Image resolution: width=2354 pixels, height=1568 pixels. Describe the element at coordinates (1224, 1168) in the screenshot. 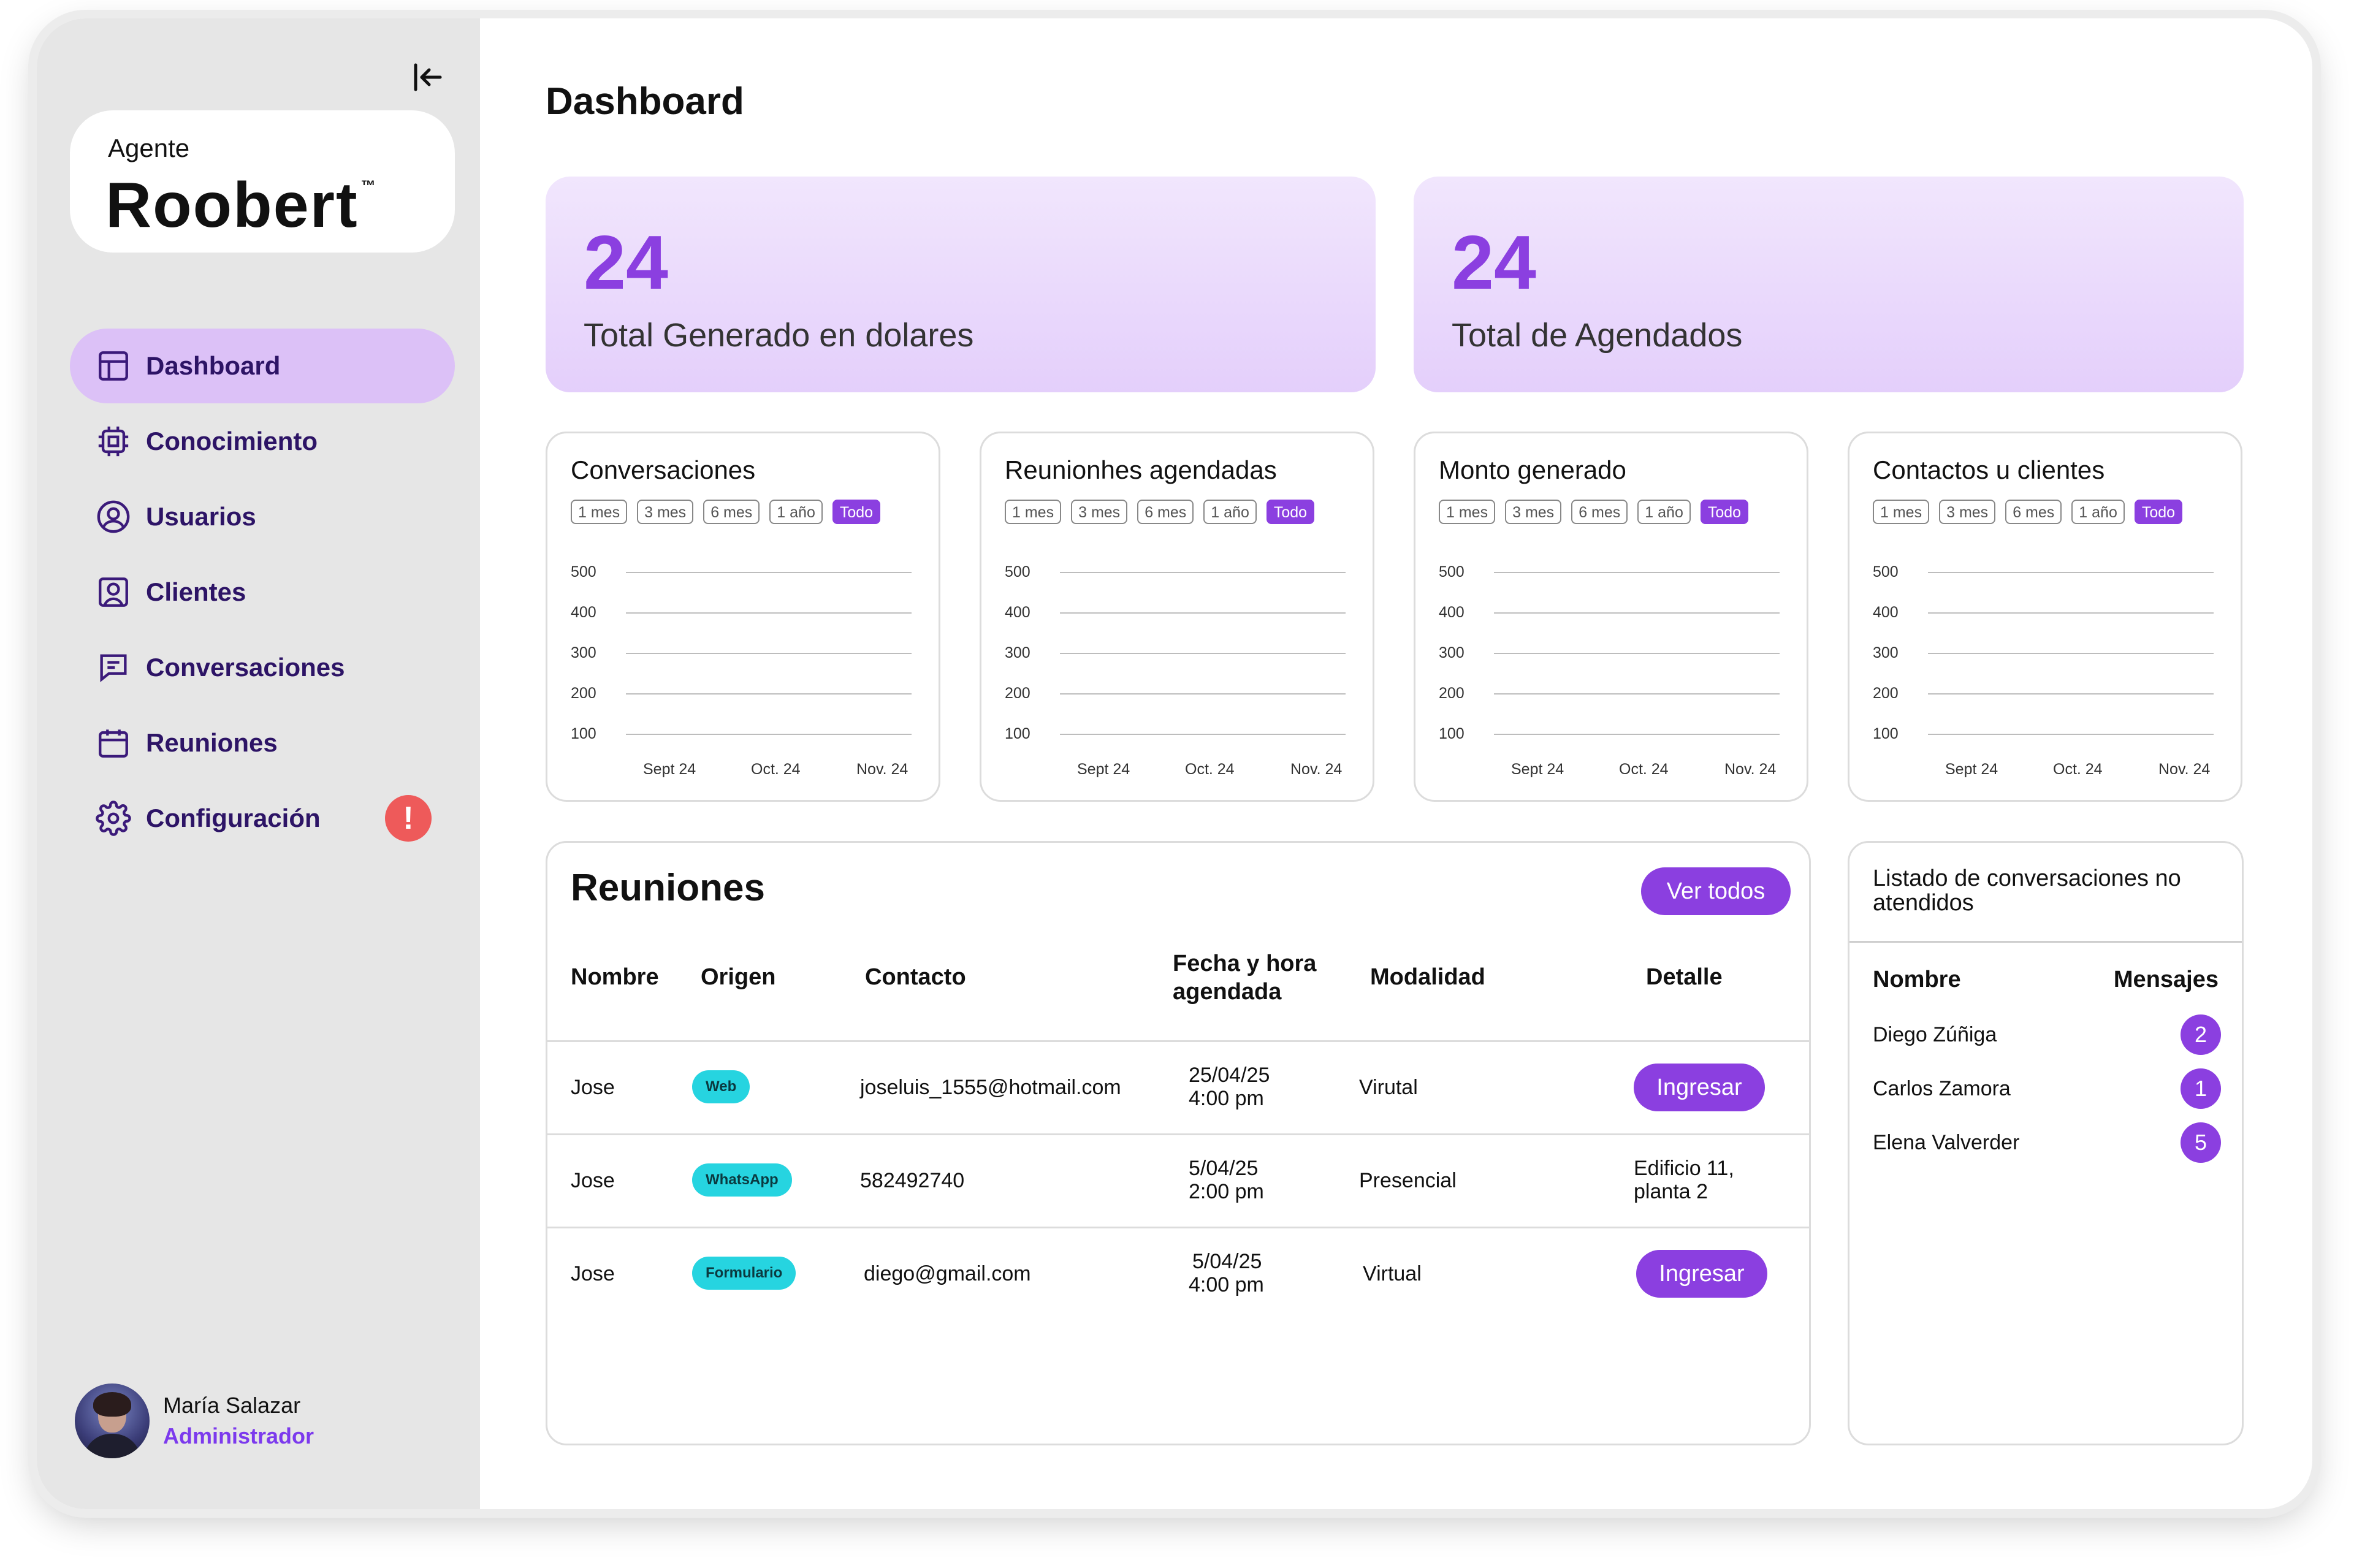

I see `cell-date: 5/04/25` at that location.